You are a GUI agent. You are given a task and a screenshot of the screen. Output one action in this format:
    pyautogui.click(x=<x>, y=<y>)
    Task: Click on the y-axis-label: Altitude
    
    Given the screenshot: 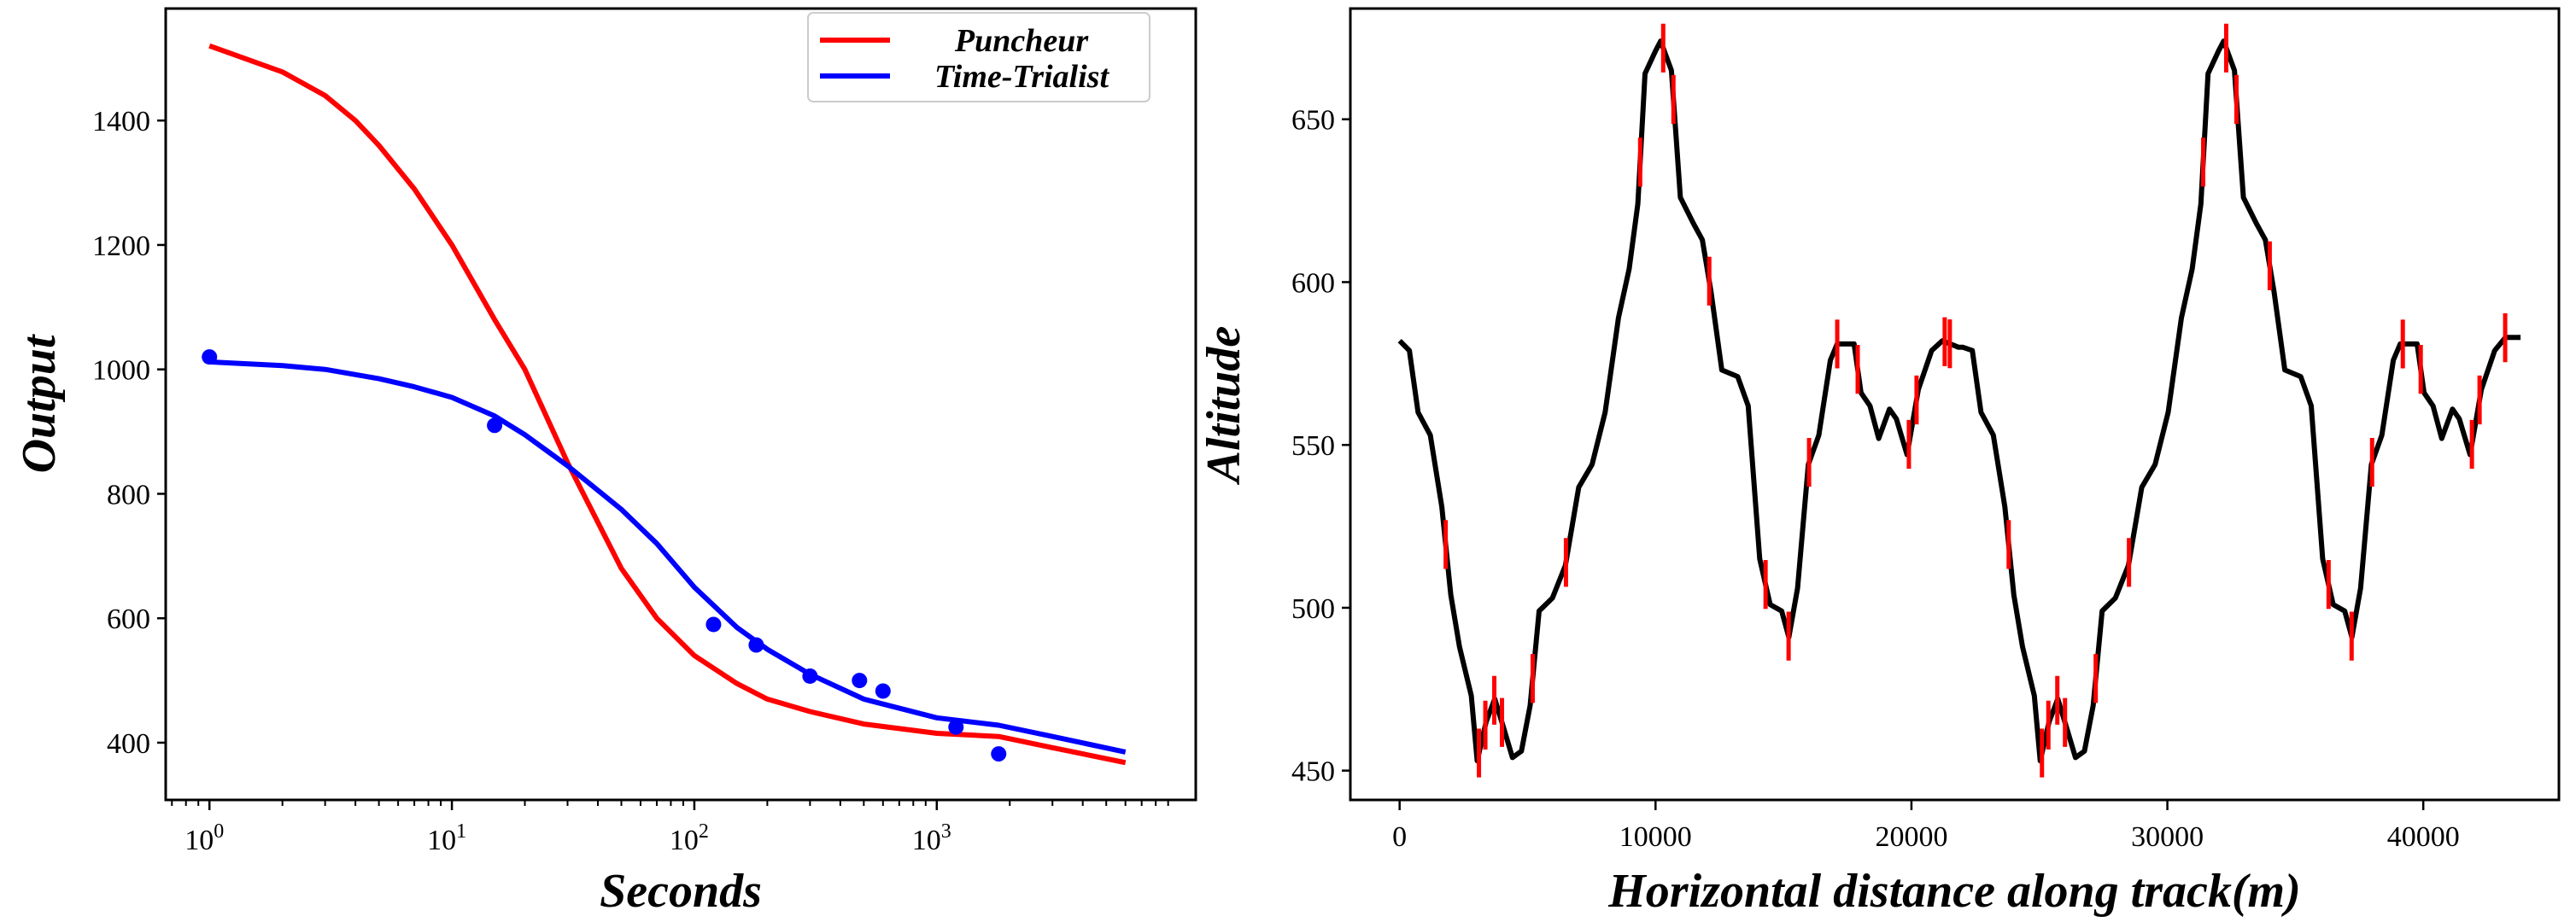 What is the action you would take?
    pyautogui.click(x=1223, y=406)
    